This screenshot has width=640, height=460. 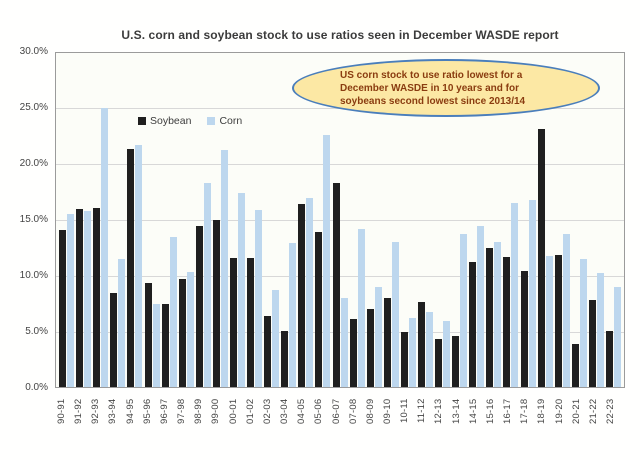 I want to click on x-tick-11-12: 11-12, so click(x=422, y=411).